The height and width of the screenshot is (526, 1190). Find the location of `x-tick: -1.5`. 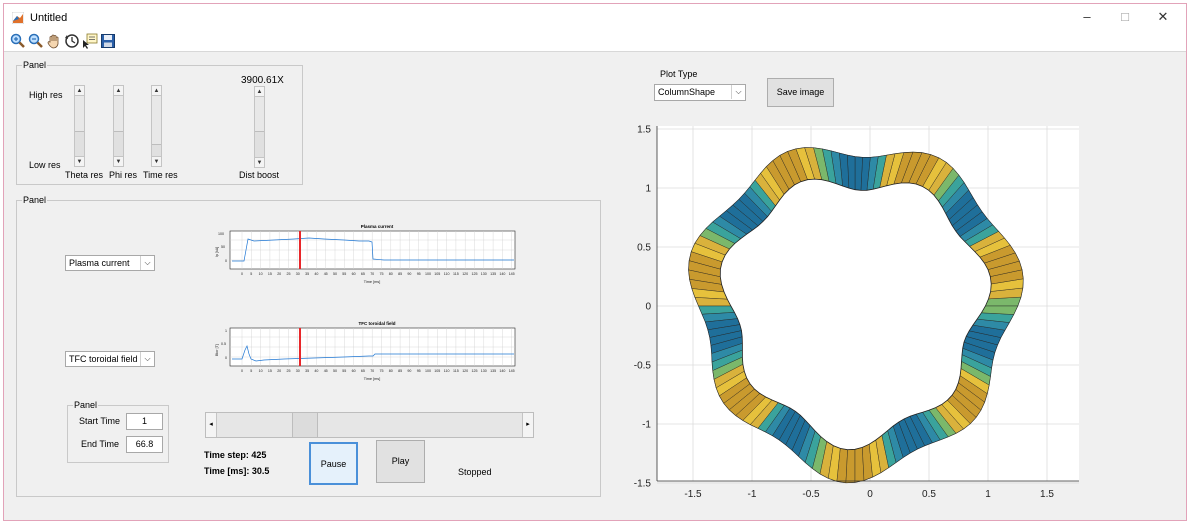

x-tick: -1.5 is located at coordinates (693, 494).